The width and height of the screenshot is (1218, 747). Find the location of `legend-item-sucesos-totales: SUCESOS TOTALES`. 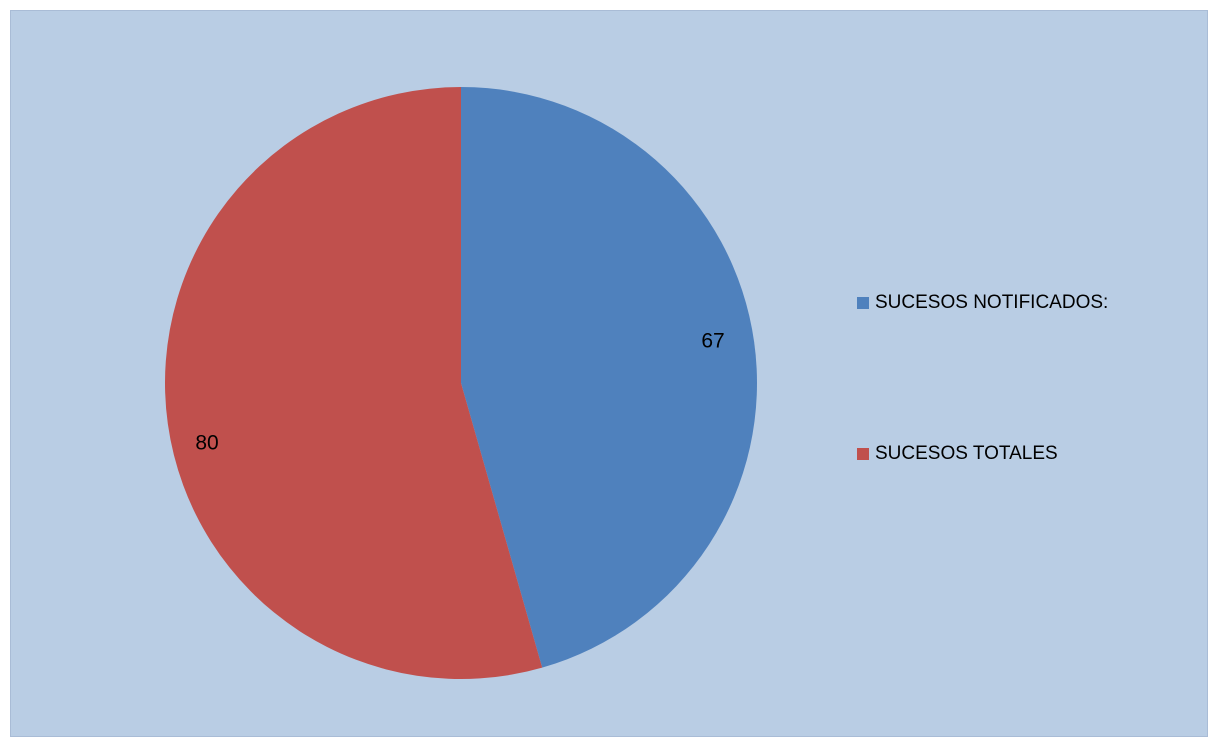

legend-item-sucesos-totales: SUCESOS TOTALES is located at coordinates (982, 454).